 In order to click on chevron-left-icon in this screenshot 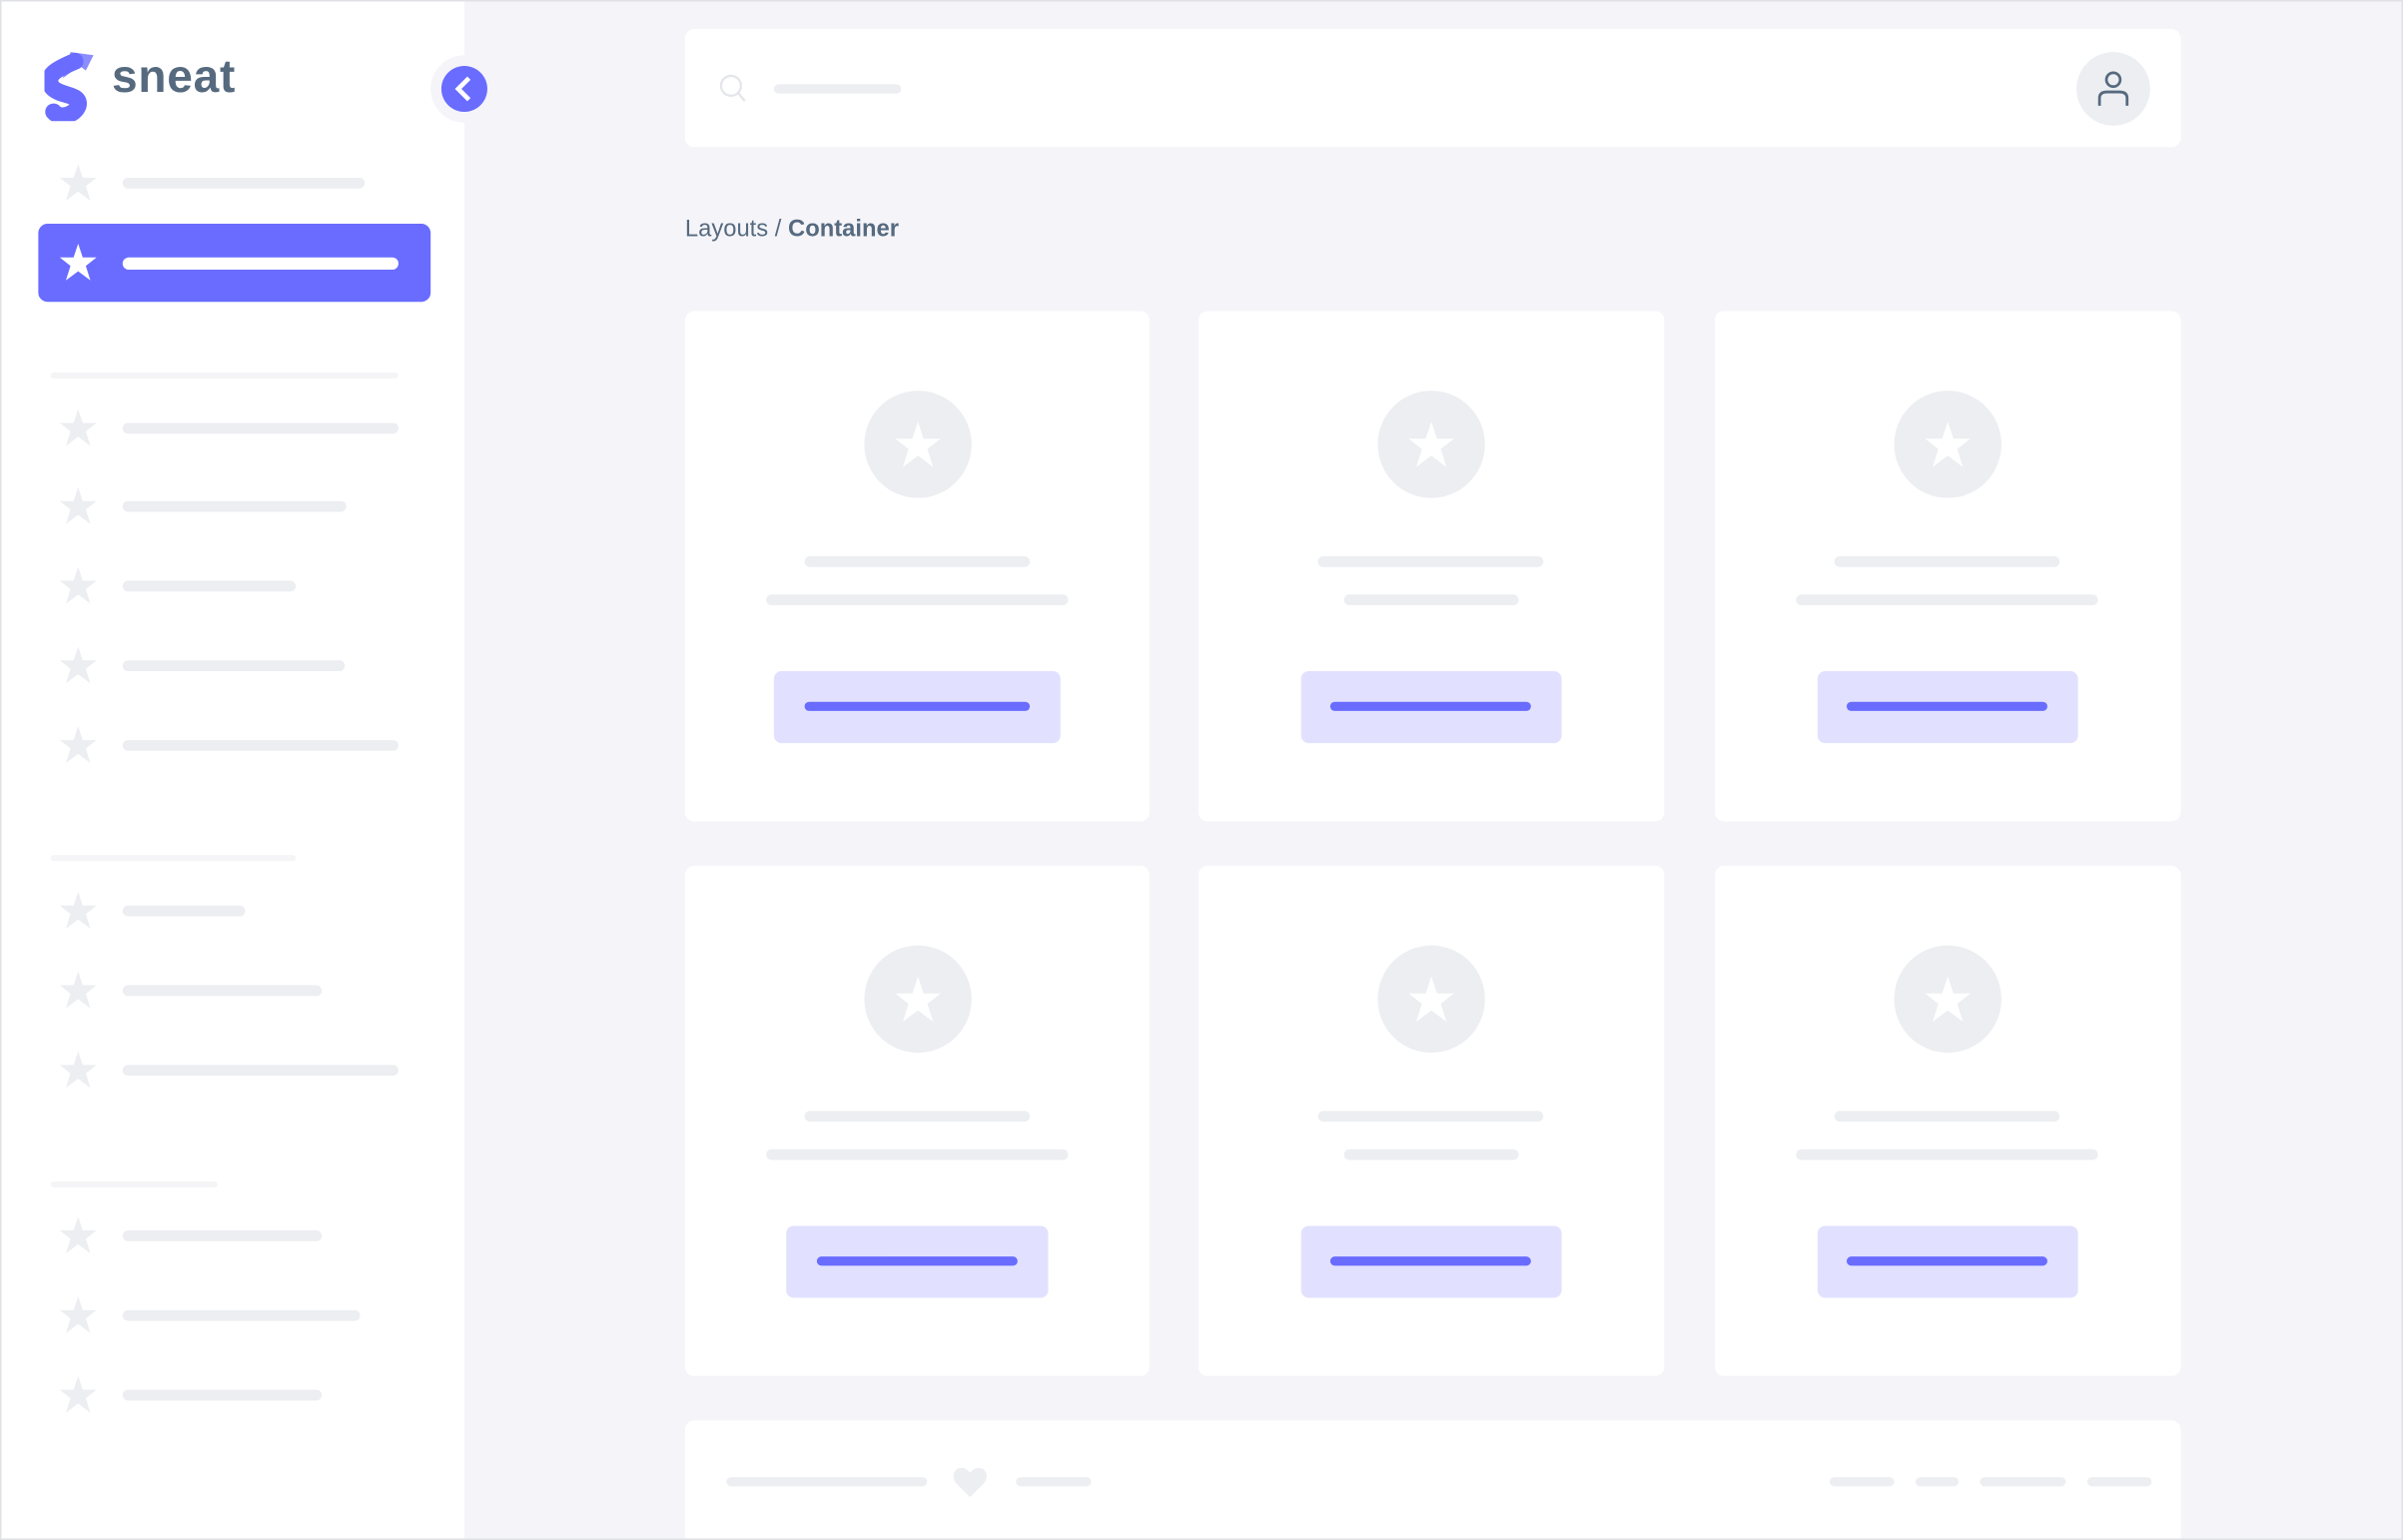, I will do `click(463, 89)`.